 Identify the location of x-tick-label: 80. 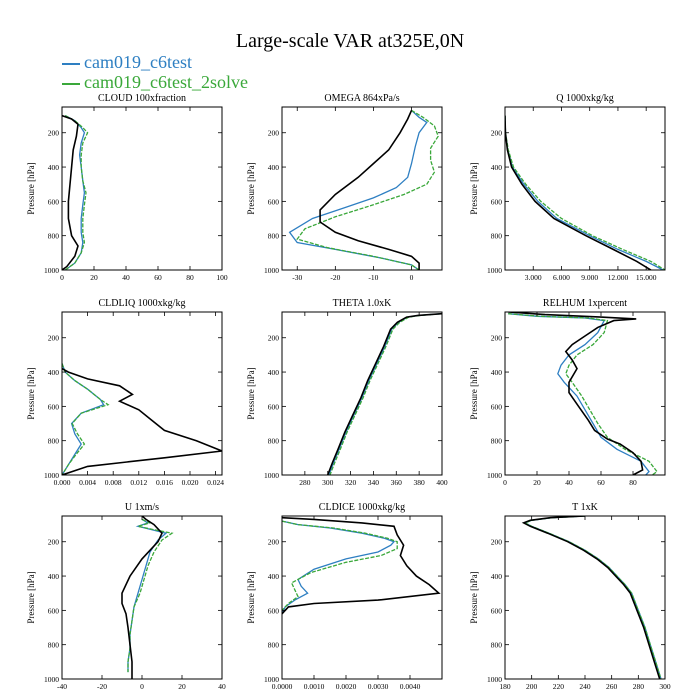
(633, 482).